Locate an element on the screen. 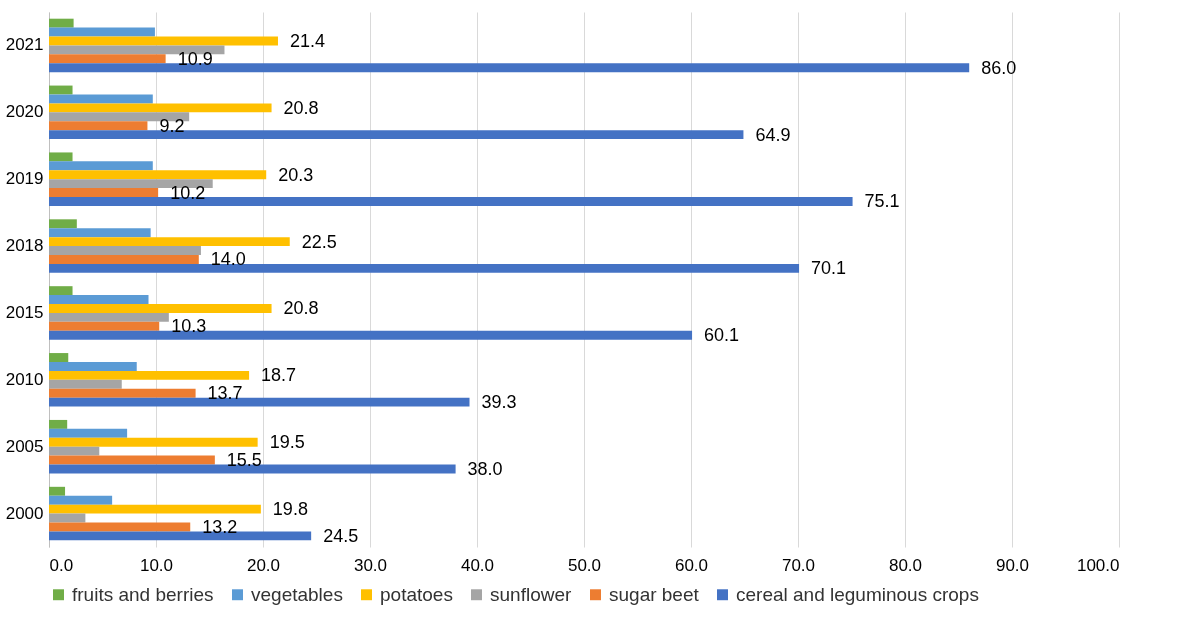 The width and height of the screenshot is (1181, 631). x-tick-label: 30.0 is located at coordinates (370, 565).